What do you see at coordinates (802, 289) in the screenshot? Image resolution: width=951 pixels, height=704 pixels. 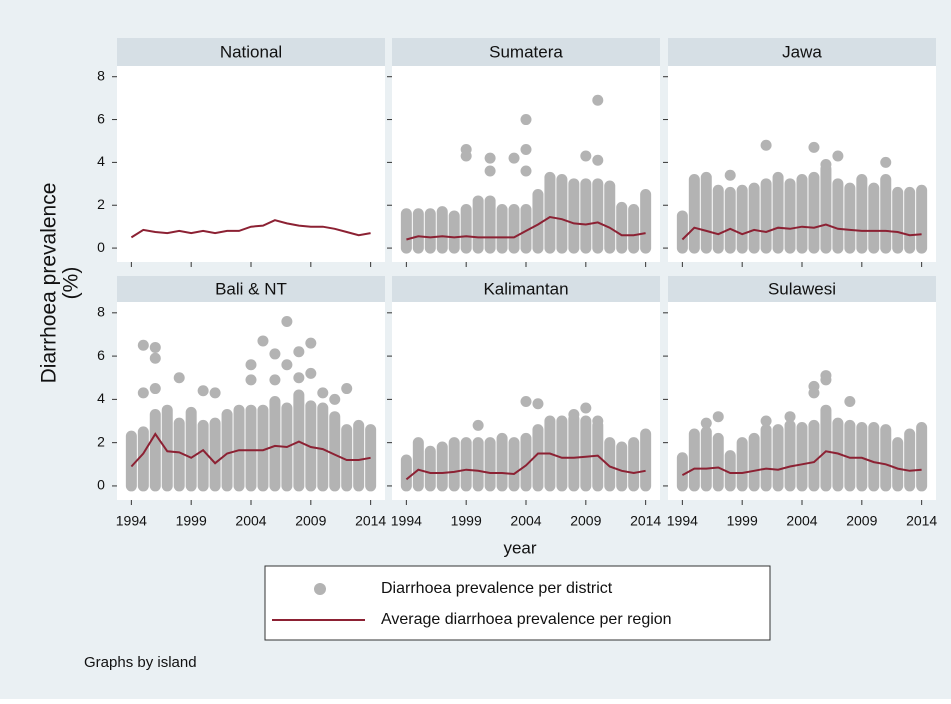 I see `panel-title-bar` at bounding box center [802, 289].